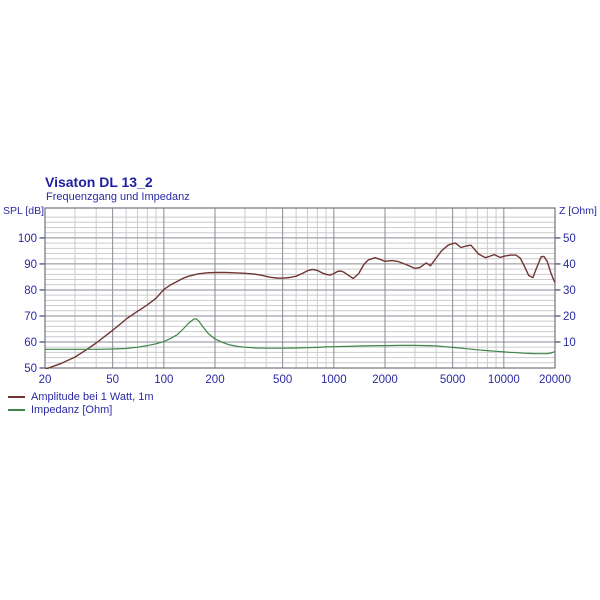 This screenshot has height=600, width=600. I want to click on left-tick-label: 100, so click(27, 239).